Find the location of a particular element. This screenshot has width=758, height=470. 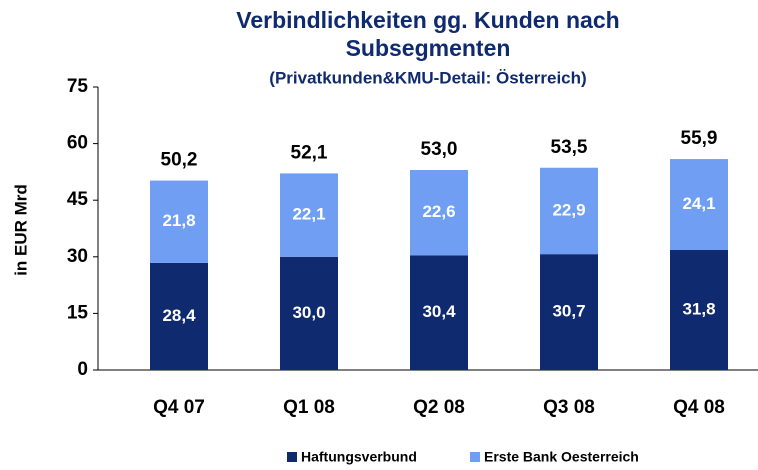

total-label: 53,5 is located at coordinates (569, 147).